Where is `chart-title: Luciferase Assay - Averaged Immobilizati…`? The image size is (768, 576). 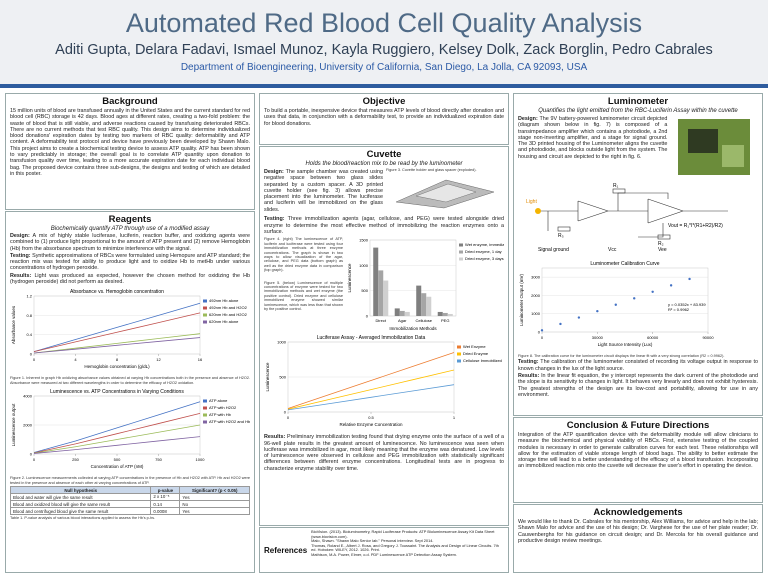
chart-title: Luciferase Assay - Averaged Immobilizati… is located at coordinates (371, 338).